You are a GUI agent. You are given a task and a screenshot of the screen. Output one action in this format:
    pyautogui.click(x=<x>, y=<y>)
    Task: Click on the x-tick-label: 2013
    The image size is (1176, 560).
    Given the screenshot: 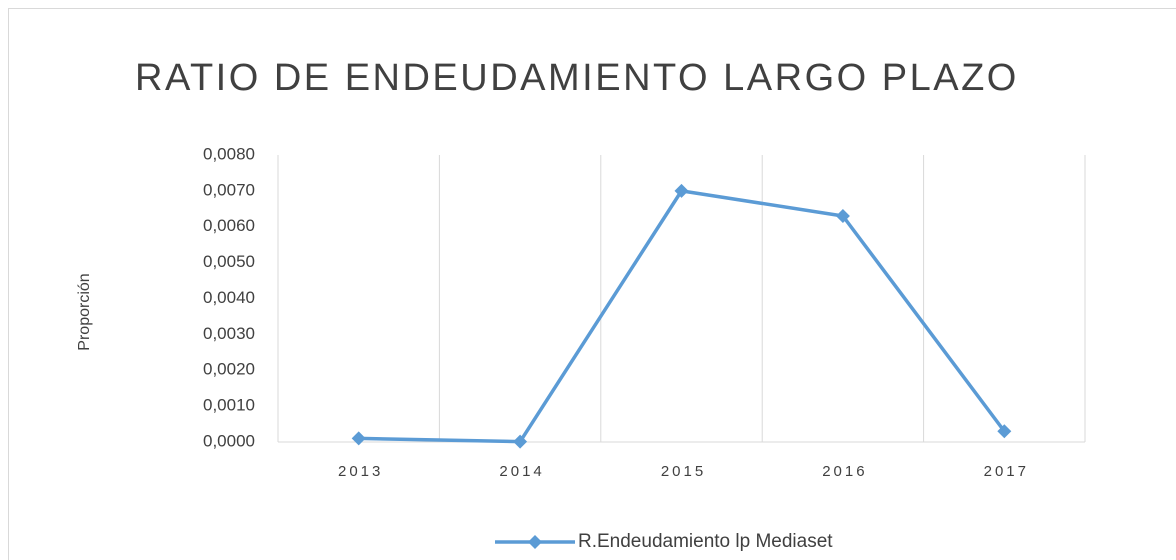 What is the action you would take?
    pyautogui.click(x=360, y=471)
    